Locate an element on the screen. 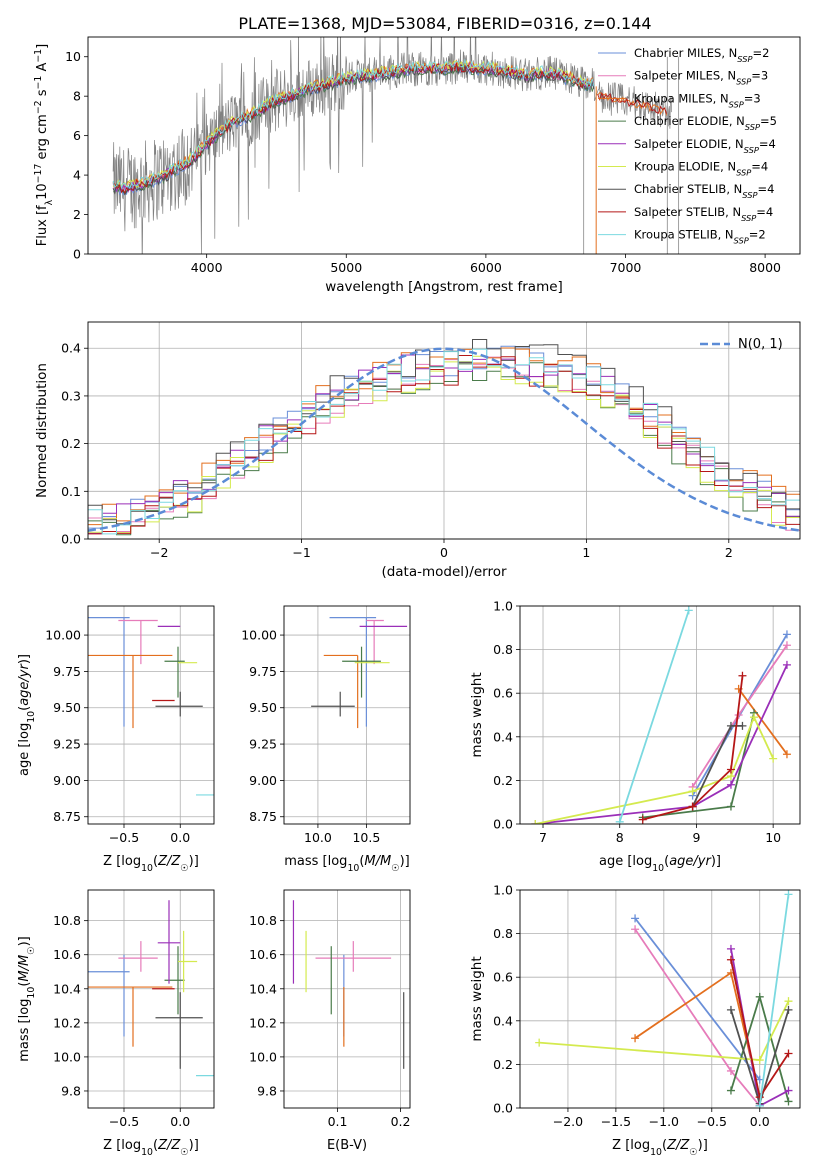  y-tick-label: 4 is located at coordinates (77, 175).